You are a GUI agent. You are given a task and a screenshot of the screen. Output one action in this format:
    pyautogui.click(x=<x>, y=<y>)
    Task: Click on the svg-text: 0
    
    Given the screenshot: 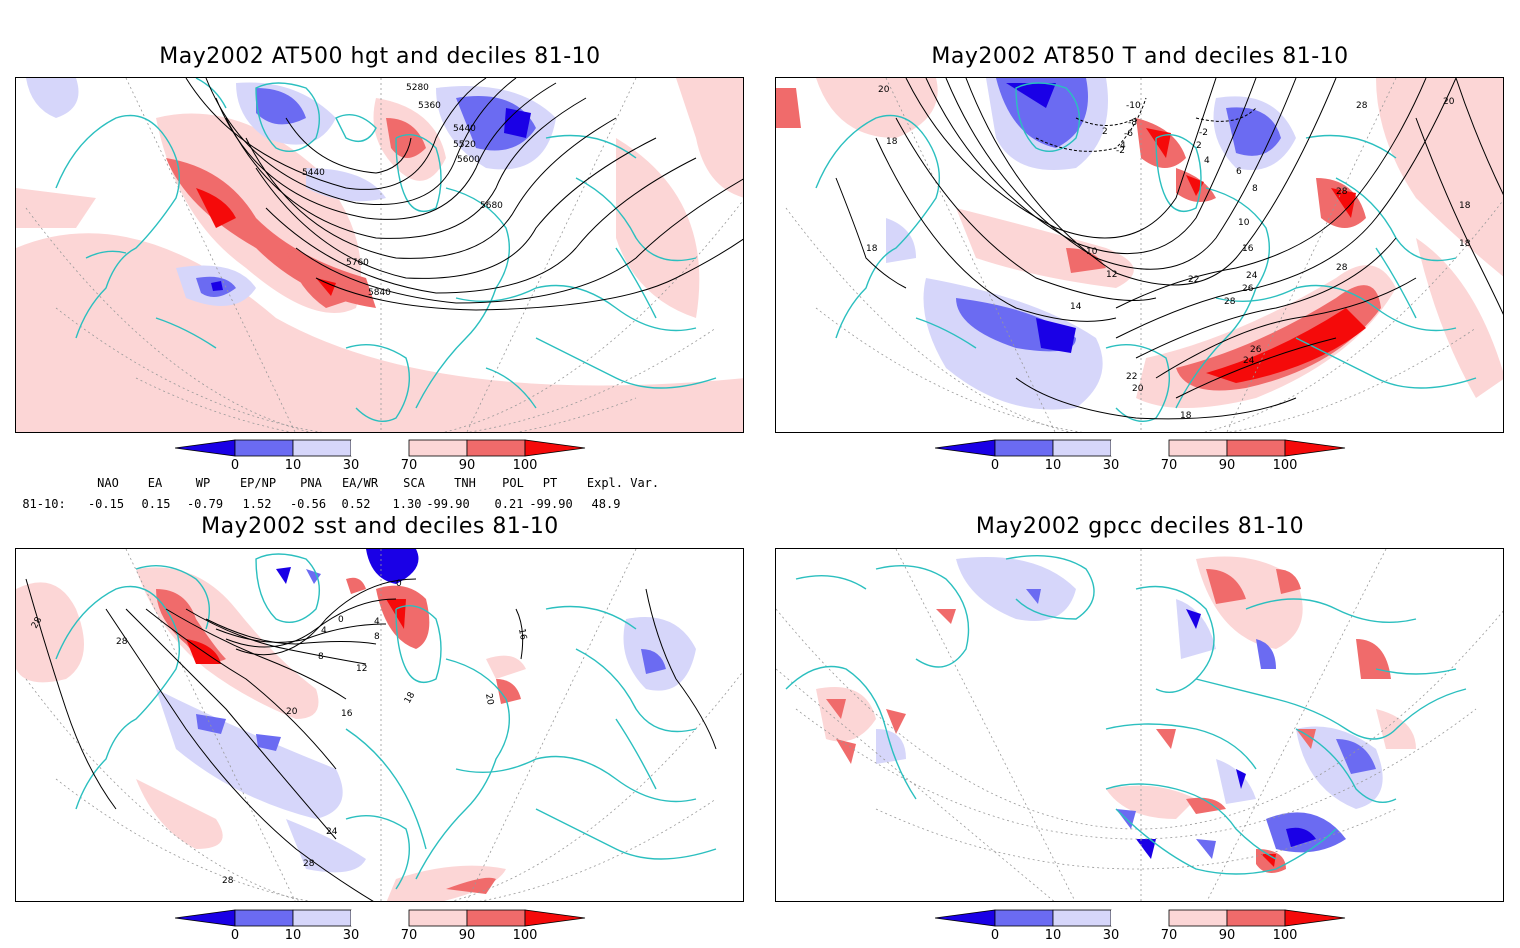 What is the action you would take?
    pyautogui.click(x=399, y=584)
    